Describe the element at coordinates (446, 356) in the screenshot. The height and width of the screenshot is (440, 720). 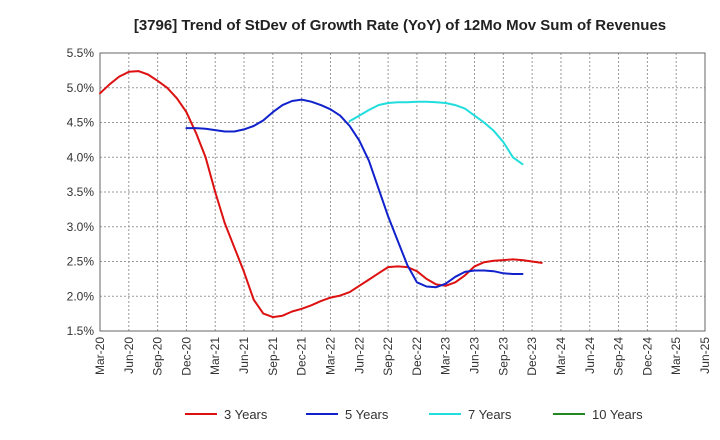
I see `x-tick-label: Mar-23` at that location.